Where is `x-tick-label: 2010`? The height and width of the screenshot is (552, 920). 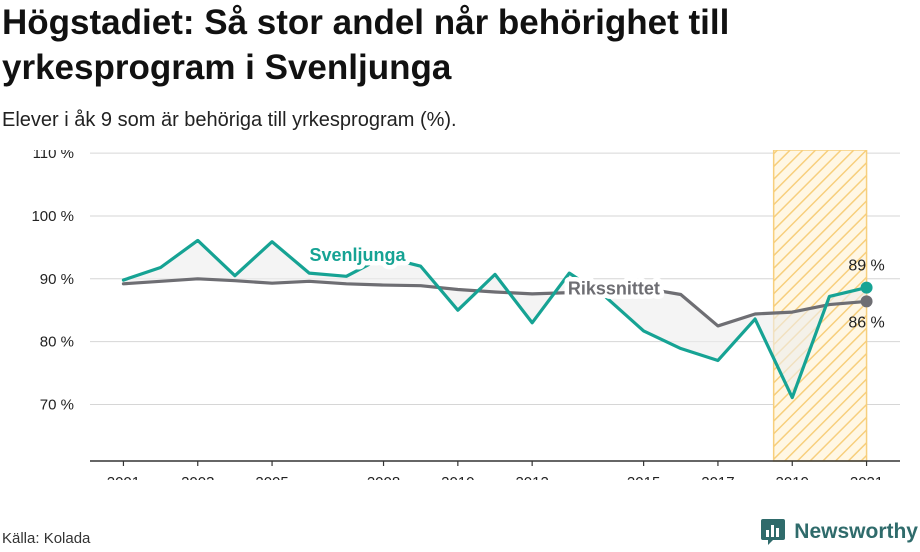
x-tick-label: 2010 is located at coordinates (457, 477).